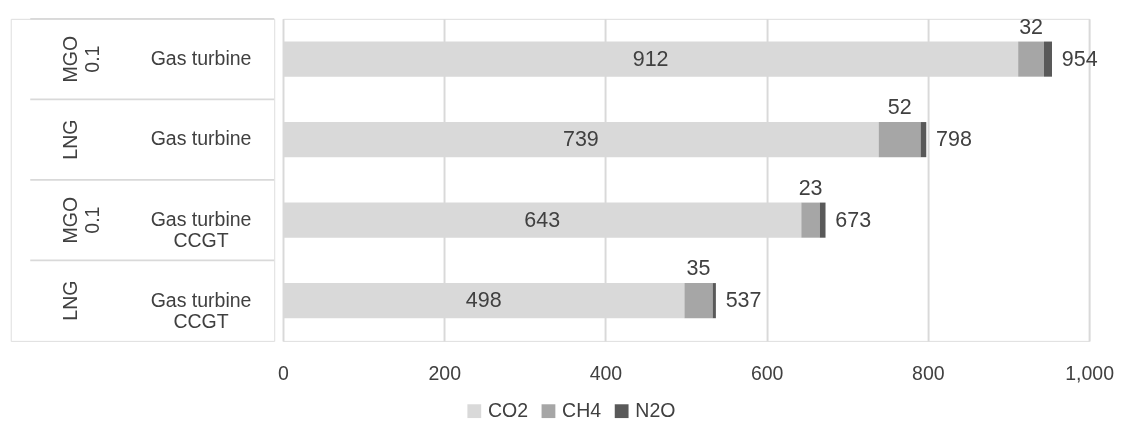 This screenshot has height=448, width=1134. I want to click on x-tick-label: 400, so click(606, 373).